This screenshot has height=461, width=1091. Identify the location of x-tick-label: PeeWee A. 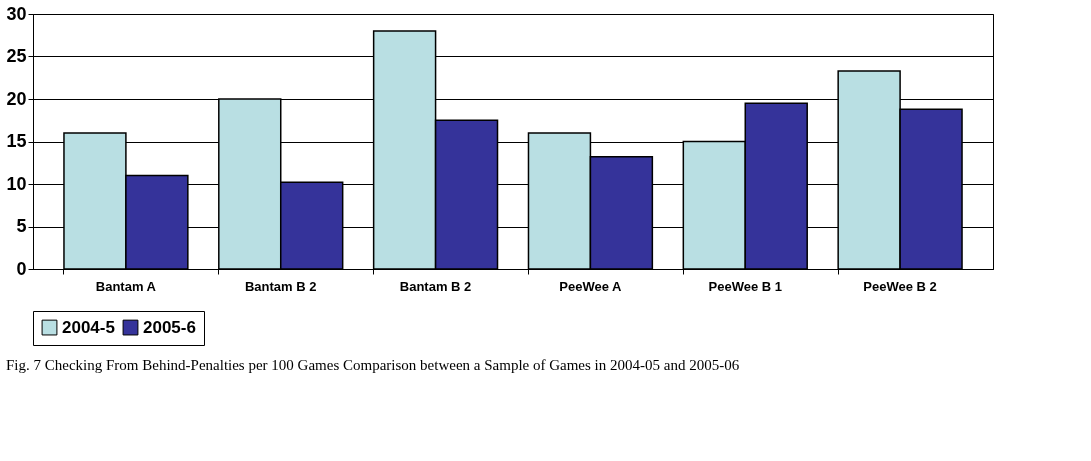
(591, 286).